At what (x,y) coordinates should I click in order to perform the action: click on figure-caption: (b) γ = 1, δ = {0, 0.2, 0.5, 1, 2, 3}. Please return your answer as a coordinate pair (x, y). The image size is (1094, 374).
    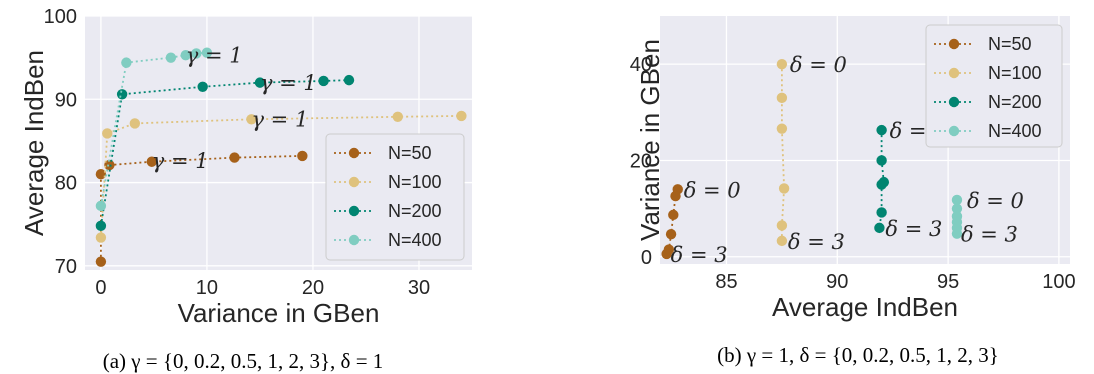
    Looking at the image, I should click on (858, 355).